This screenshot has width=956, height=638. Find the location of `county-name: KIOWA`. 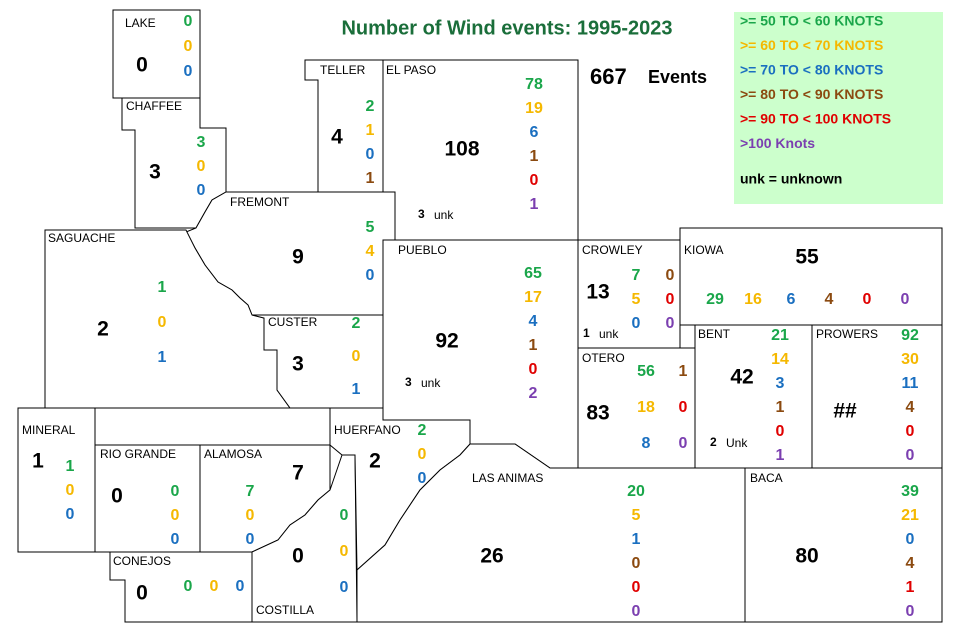

county-name: KIOWA is located at coordinates (704, 250).